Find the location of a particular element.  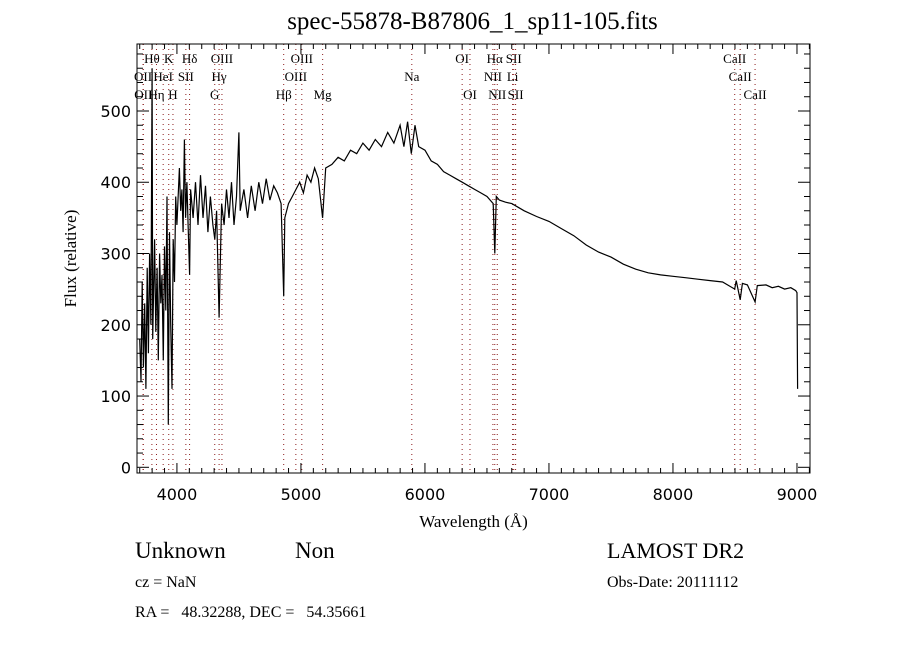

line-marker-label: K is located at coordinates (169, 58).